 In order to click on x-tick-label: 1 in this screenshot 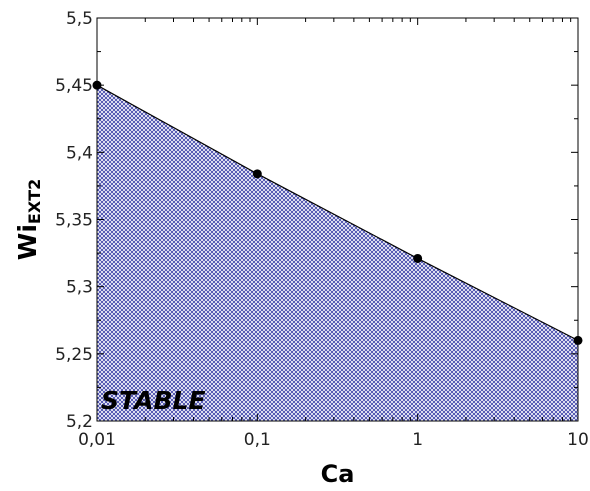, I will do `click(417, 440)`.